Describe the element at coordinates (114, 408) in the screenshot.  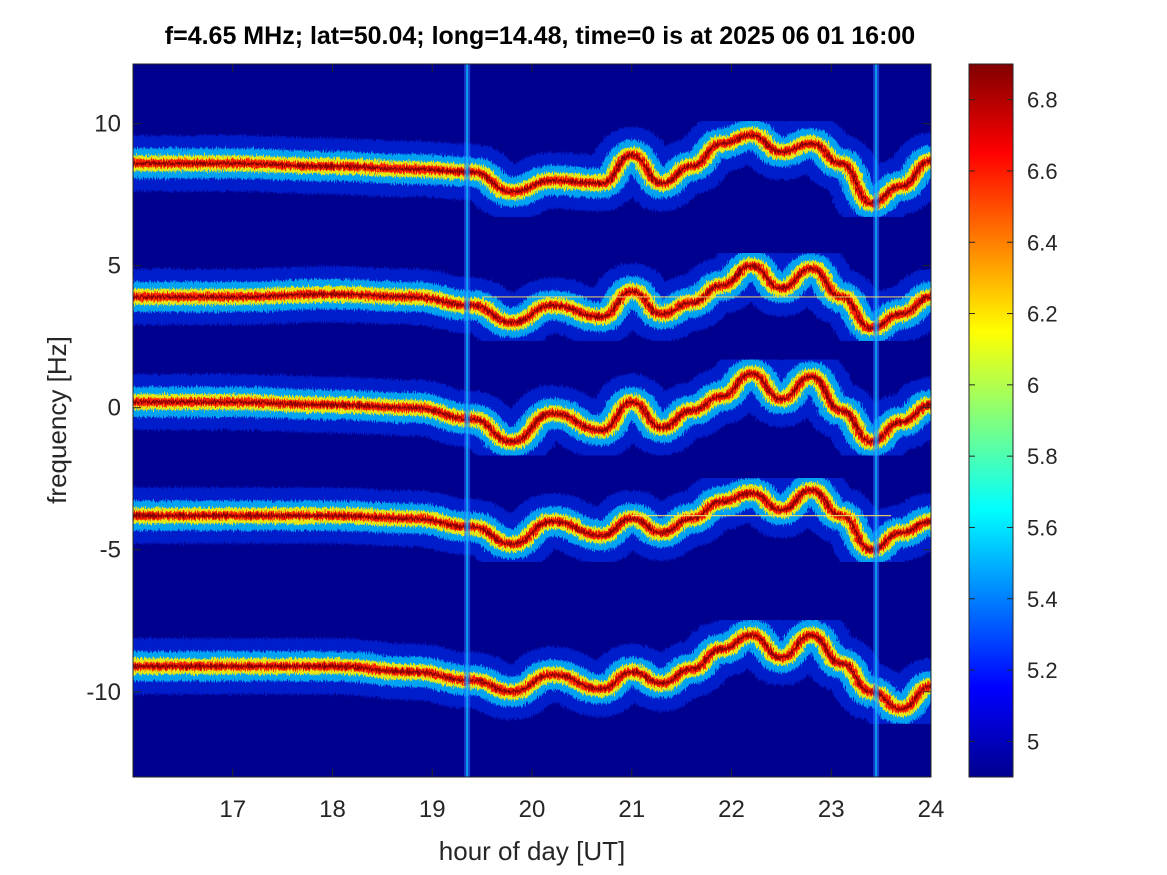
I see `y-tick-label: 0` at that location.